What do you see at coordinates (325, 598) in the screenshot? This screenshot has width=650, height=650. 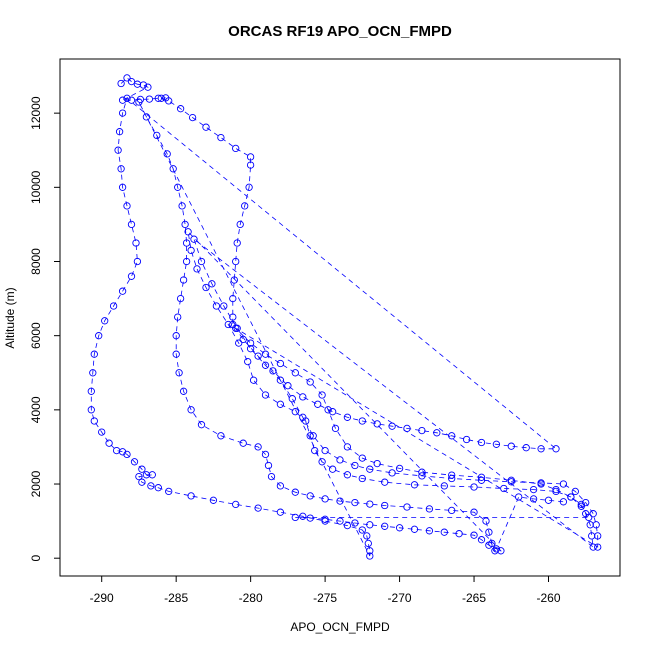 I see `x-tick-label: -275` at bounding box center [325, 598].